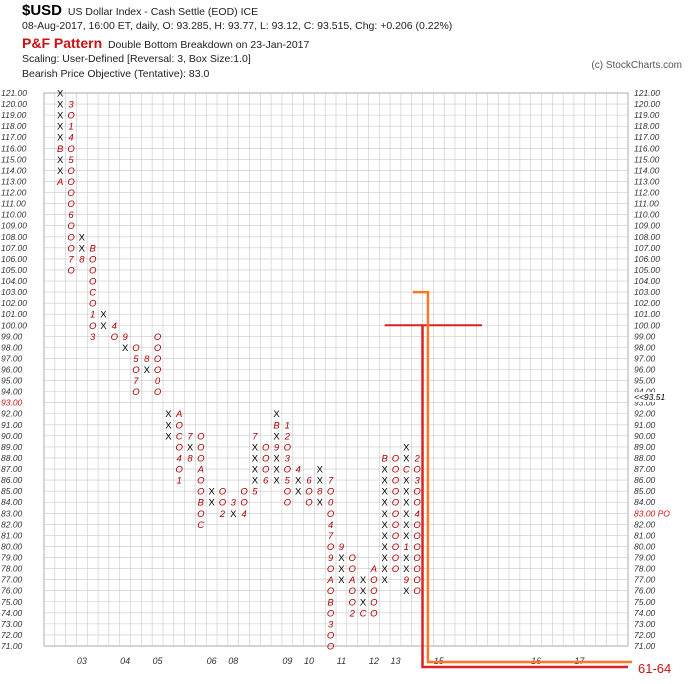 Image resolution: width=700 pixels, height=684 pixels. What do you see at coordinates (12, 491) in the screenshot?
I see `y-tick-label-left: 85.00` at bounding box center [12, 491].